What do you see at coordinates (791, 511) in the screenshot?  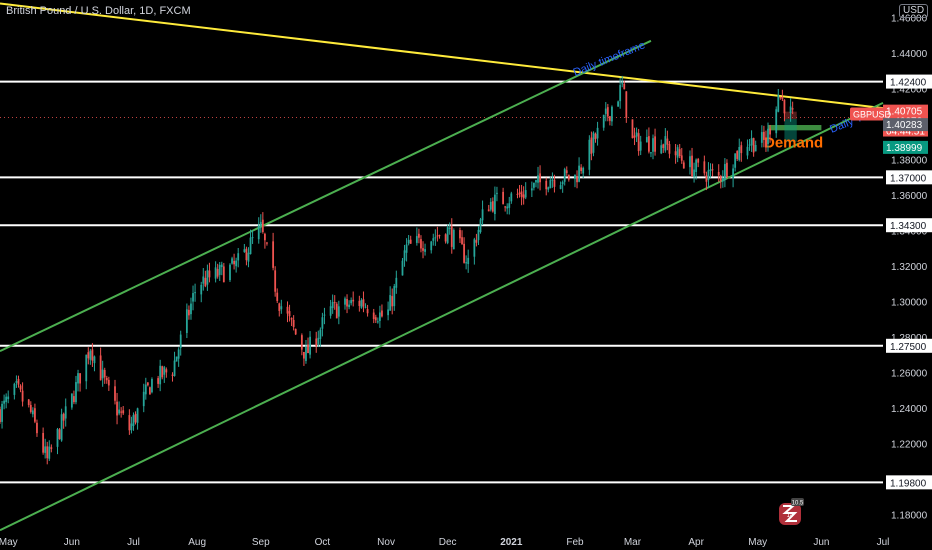 I see `trader-badge: 10.5 14` at bounding box center [791, 511].